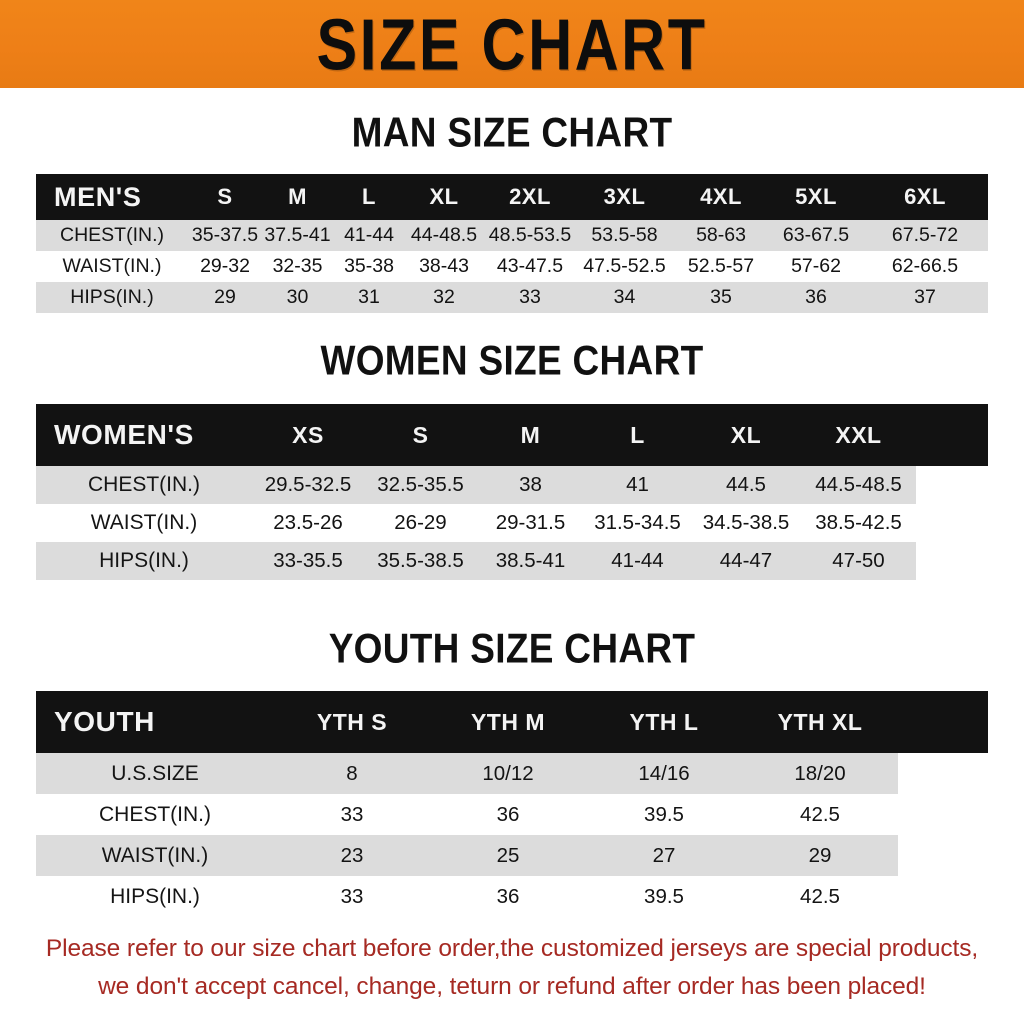 The image size is (1024, 1019). I want to click on men-col-header-4xl: 4XL, so click(721, 196).